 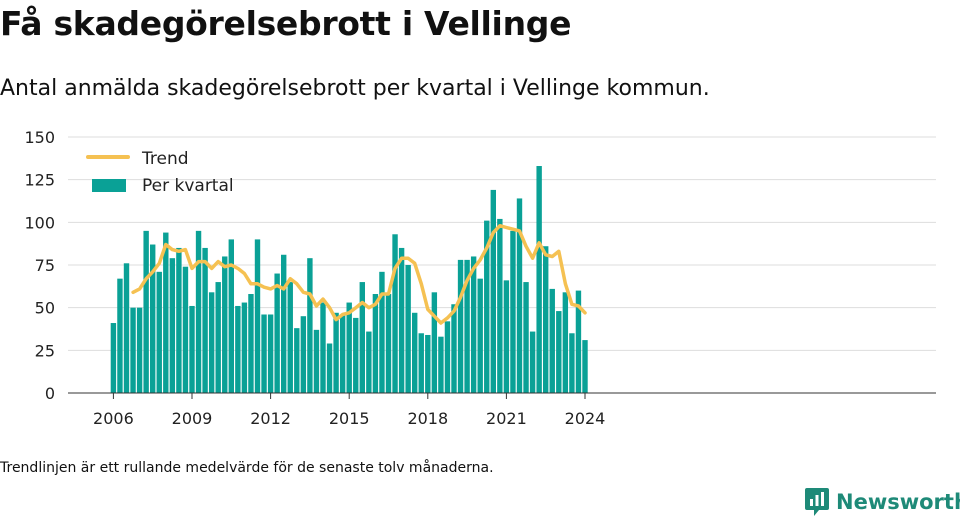 What do you see at coordinates (359, 274) in the screenshot?
I see `trend-line` at bounding box center [359, 274].